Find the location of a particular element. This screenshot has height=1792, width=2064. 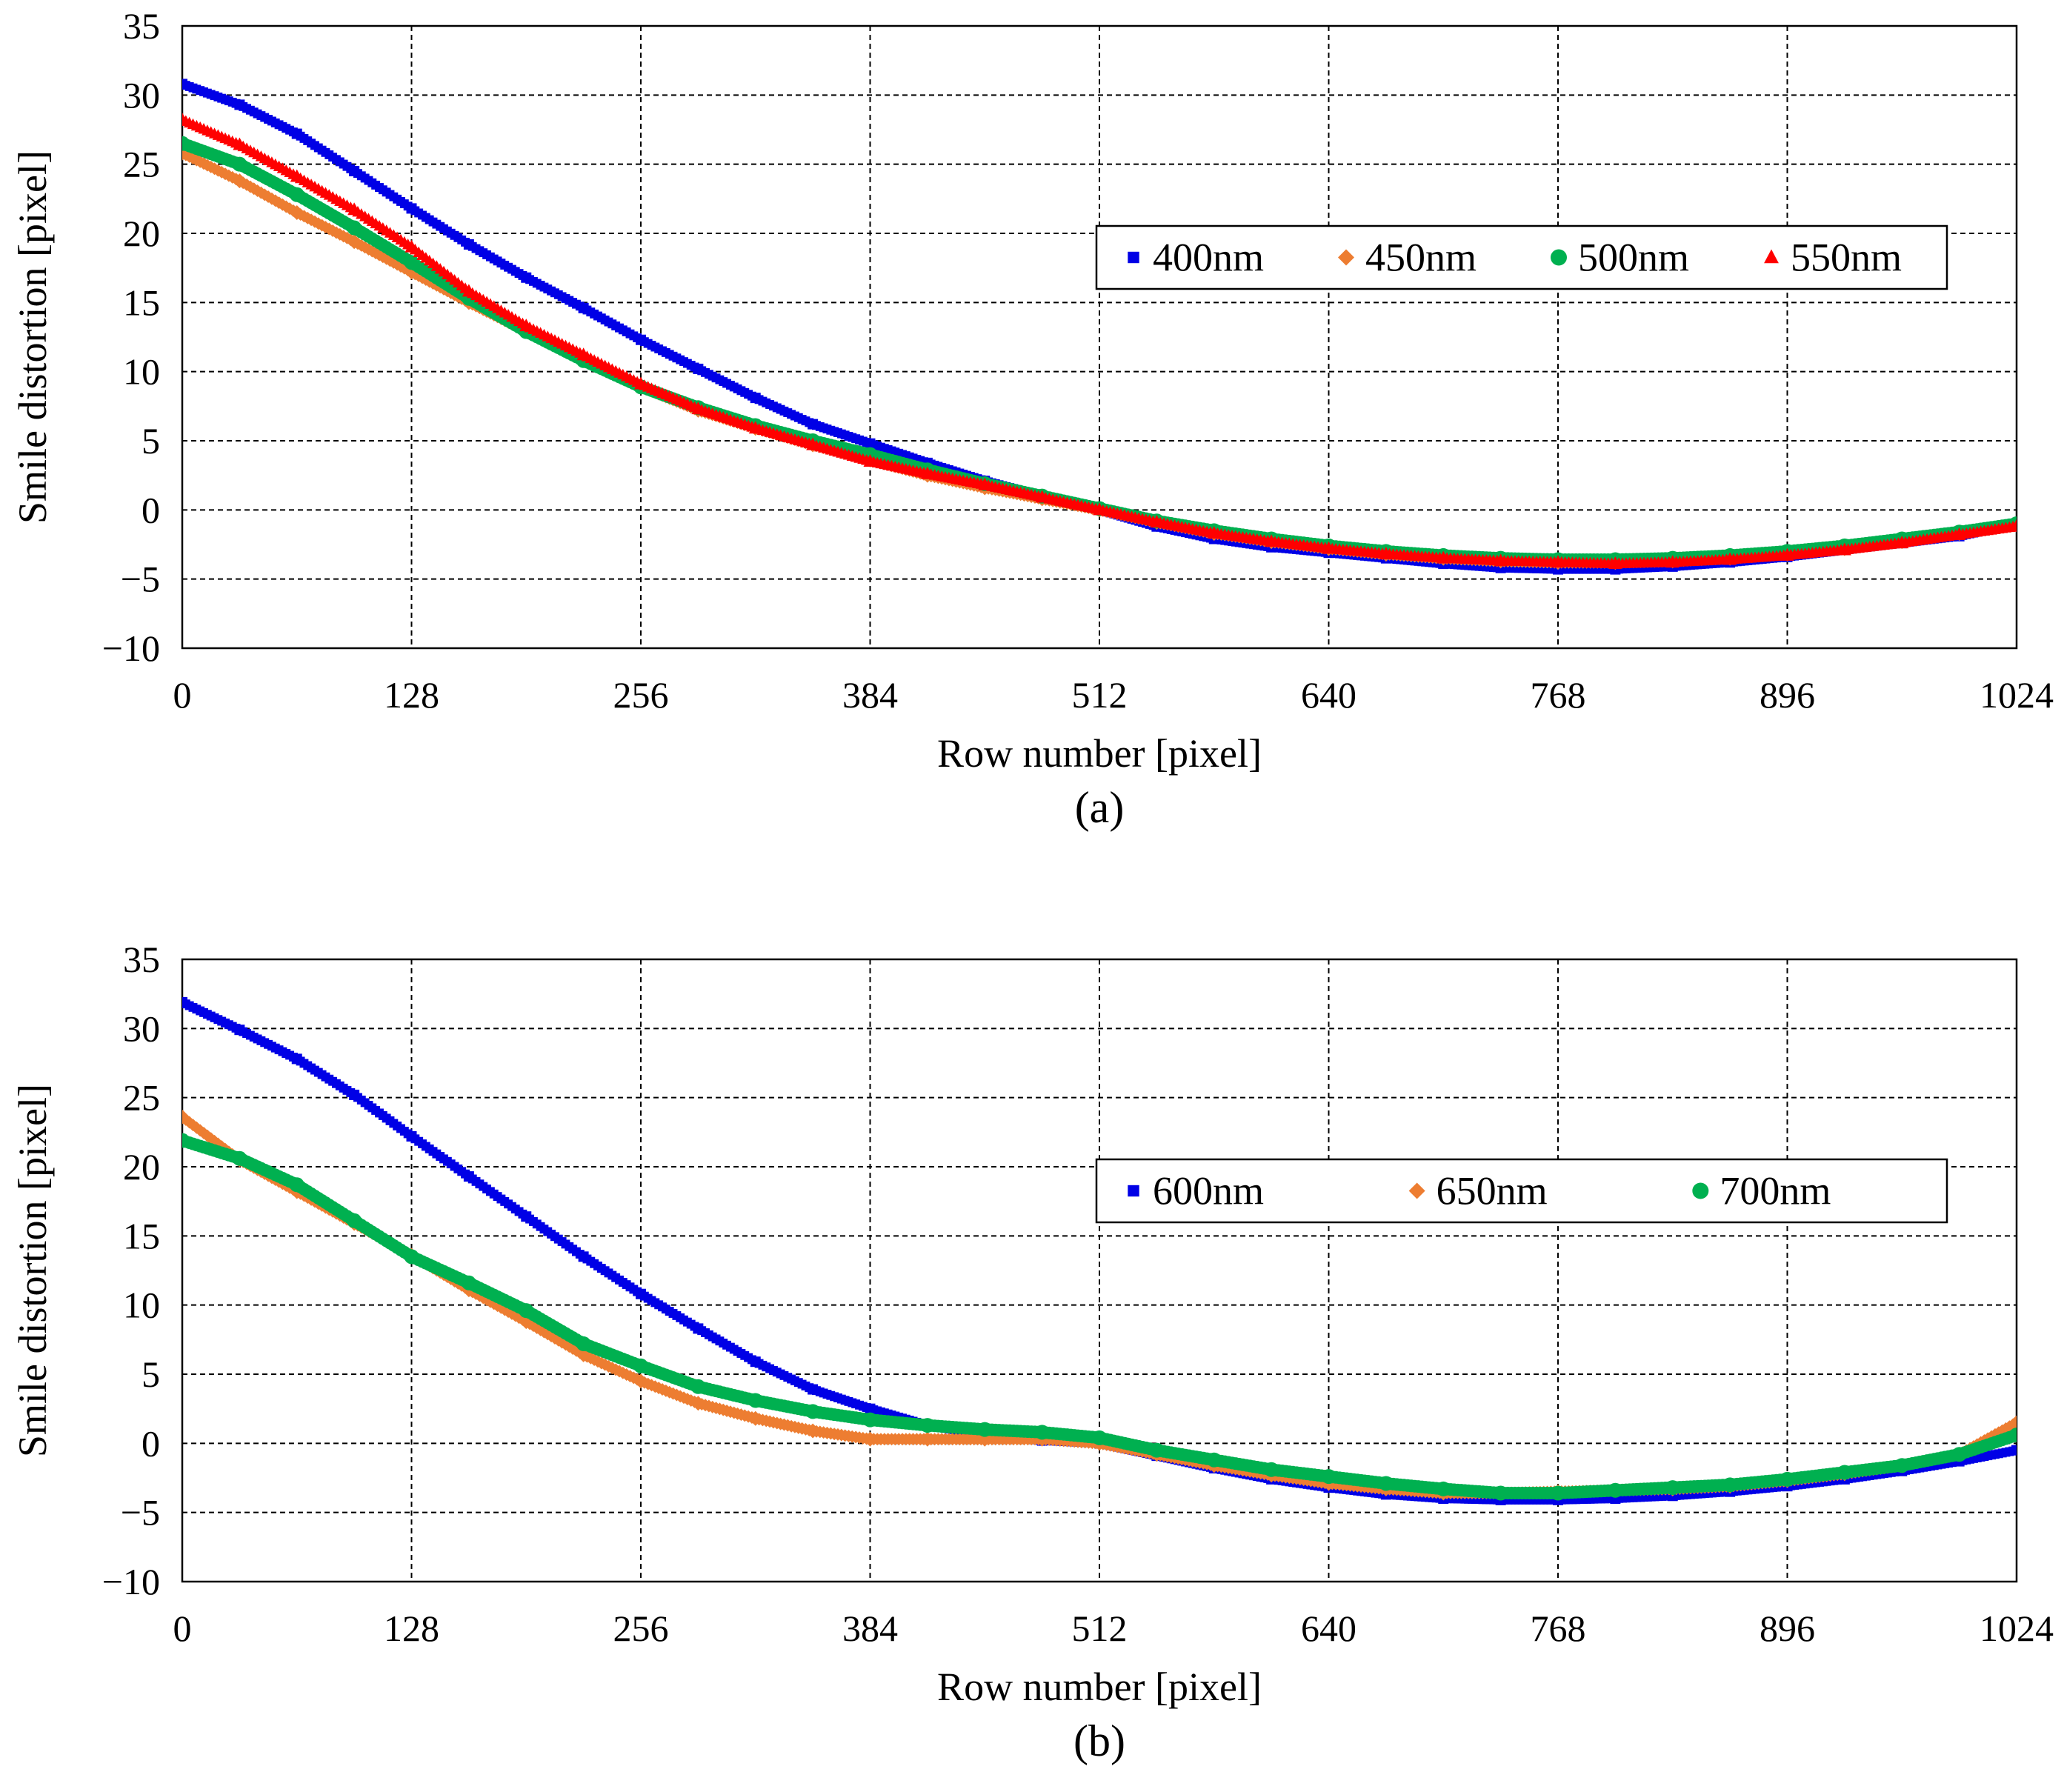

y-tick-label: −10 is located at coordinates (131, 648).